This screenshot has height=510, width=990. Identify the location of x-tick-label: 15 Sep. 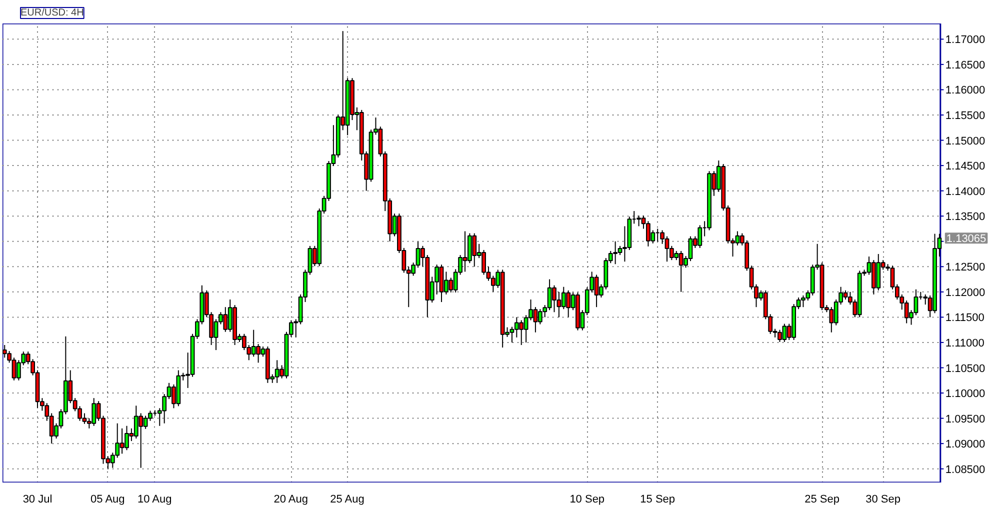
(658, 500).